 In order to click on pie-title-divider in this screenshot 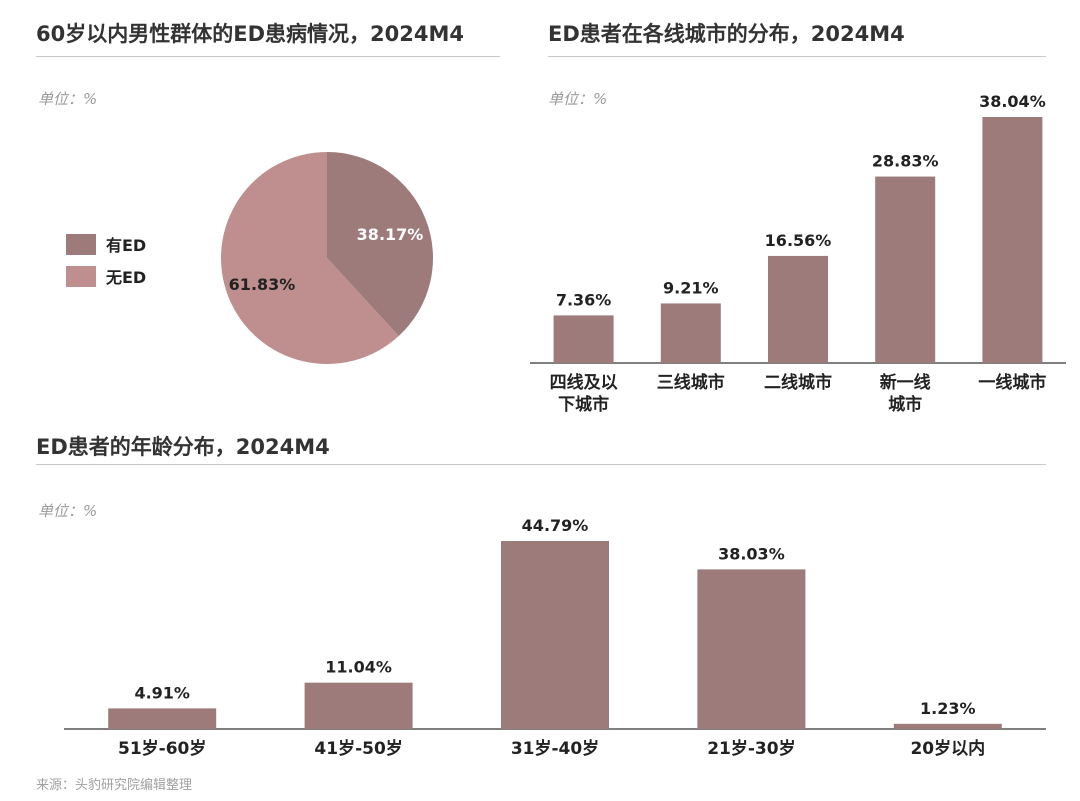, I will do `click(268, 56)`.